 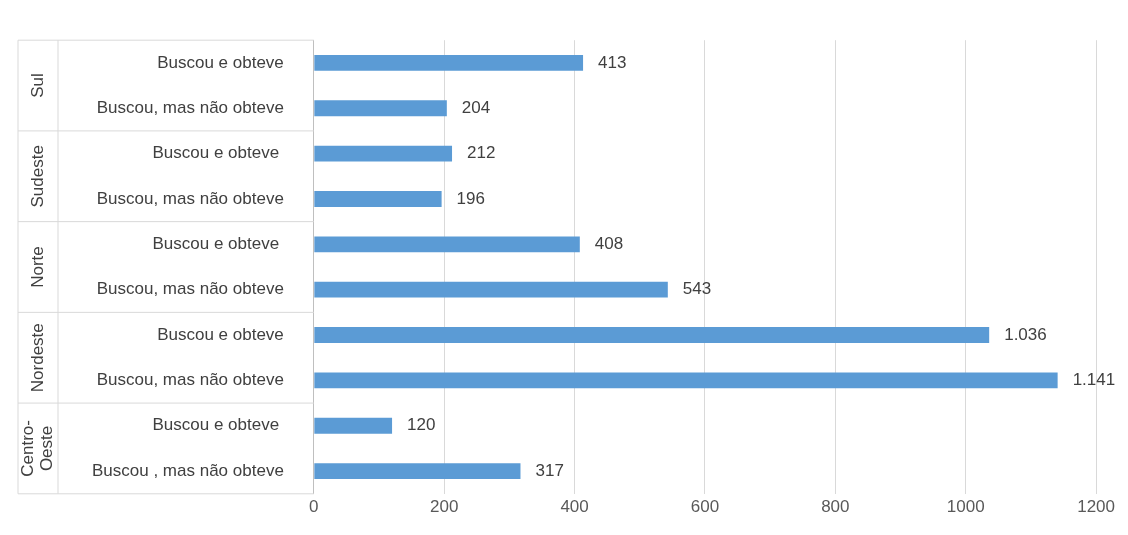 What do you see at coordinates (37, 448) in the screenshot?
I see `text: Centro-Oeste` at bounding box center [37, 448].